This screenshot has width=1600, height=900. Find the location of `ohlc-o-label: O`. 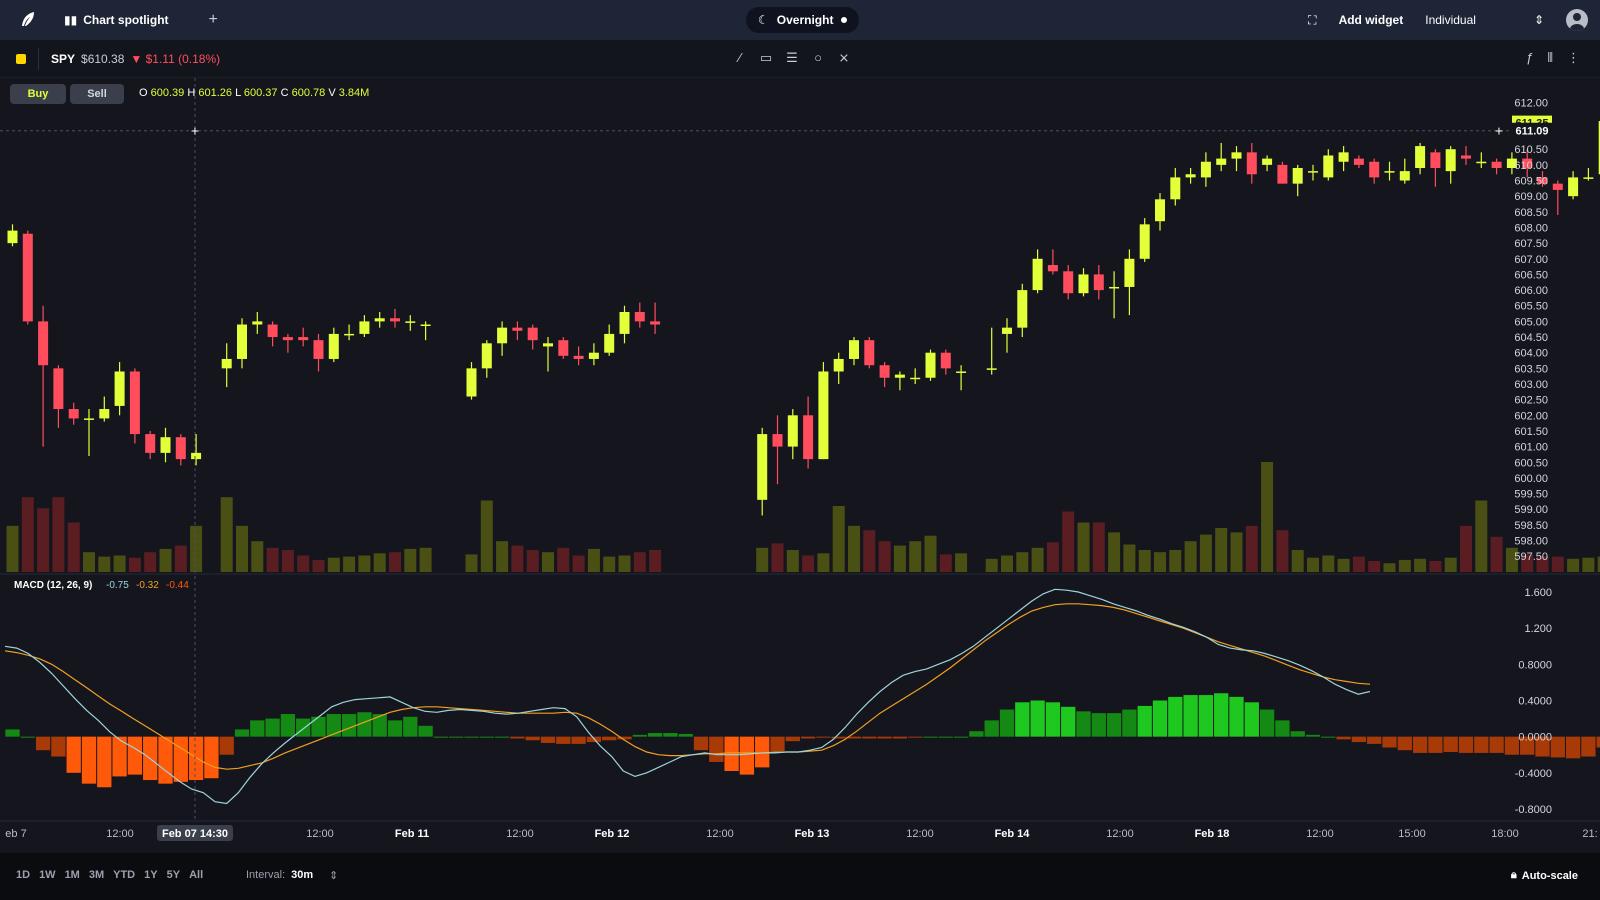

ohlc-o-label: O is located at coordinates (143, 93).